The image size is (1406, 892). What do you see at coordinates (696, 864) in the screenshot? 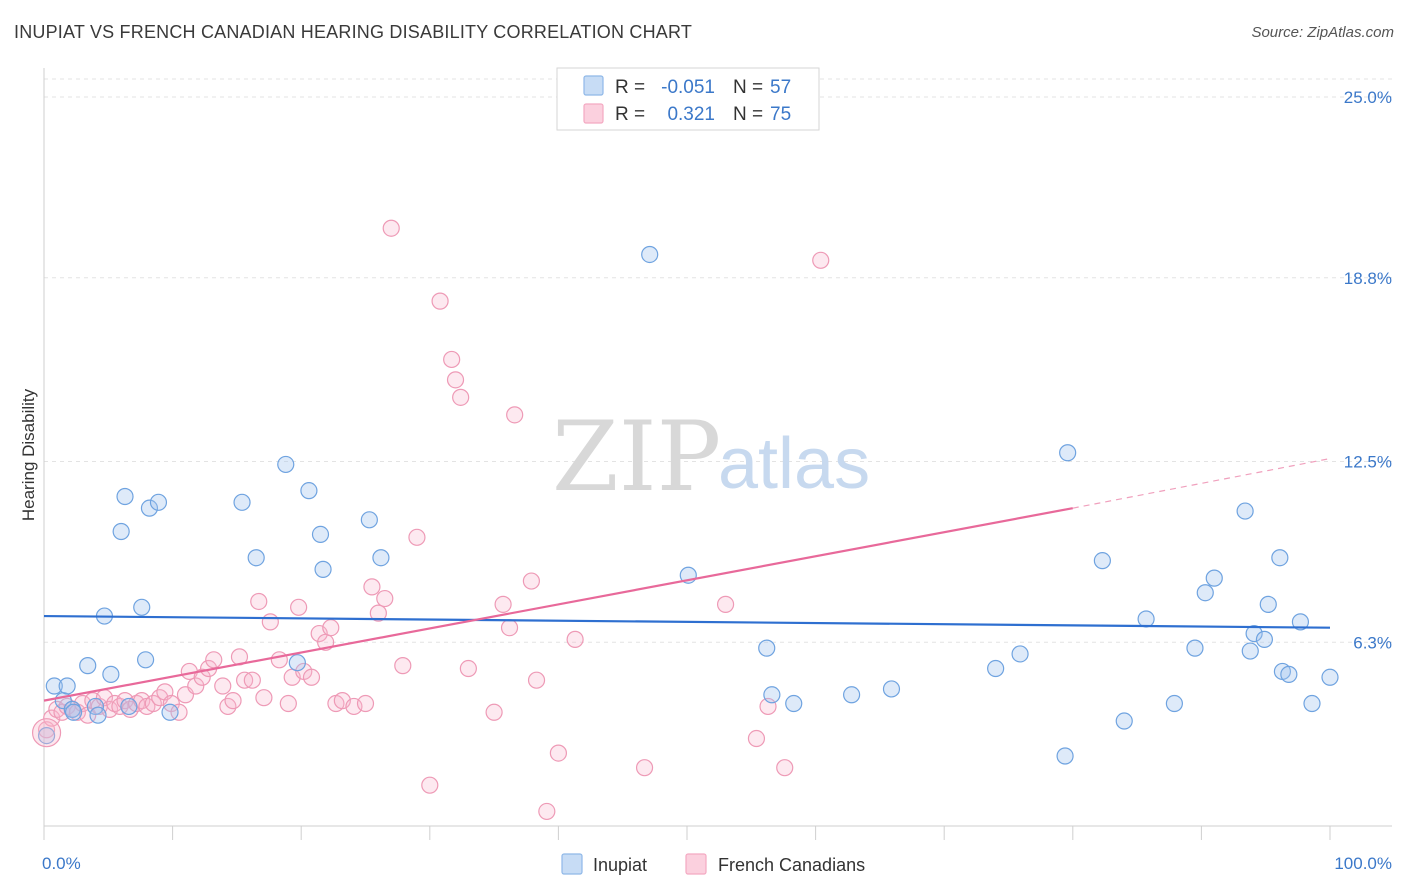
I see `bottom-legend-swatch-french-canadians` at bounding box center [696, 864].